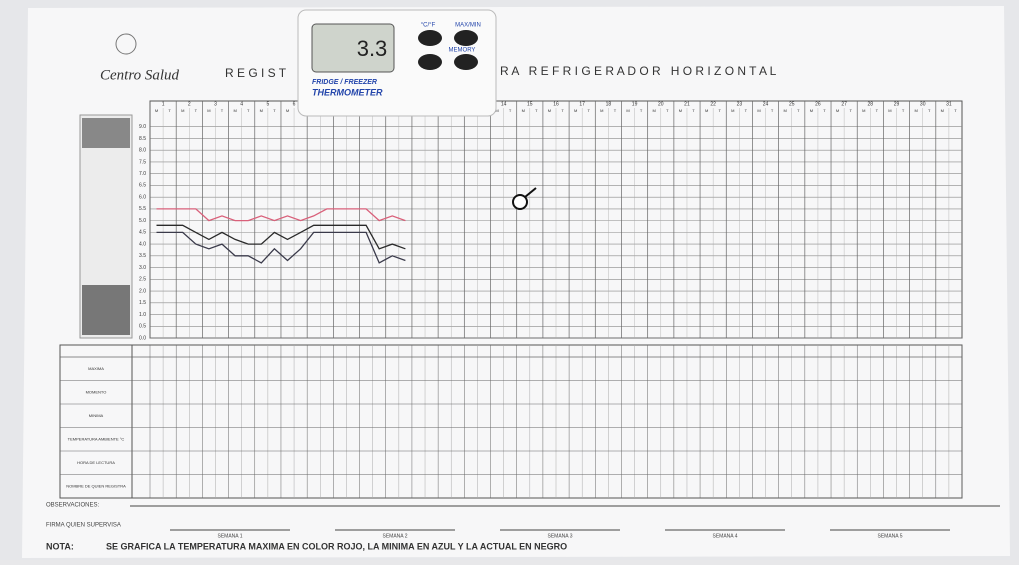 The width and height of the screenshot is (1019, 565). Describe the element at coordinates (889, 536) in the screenshot. I see `week-label: SEMANA 5` at that location.